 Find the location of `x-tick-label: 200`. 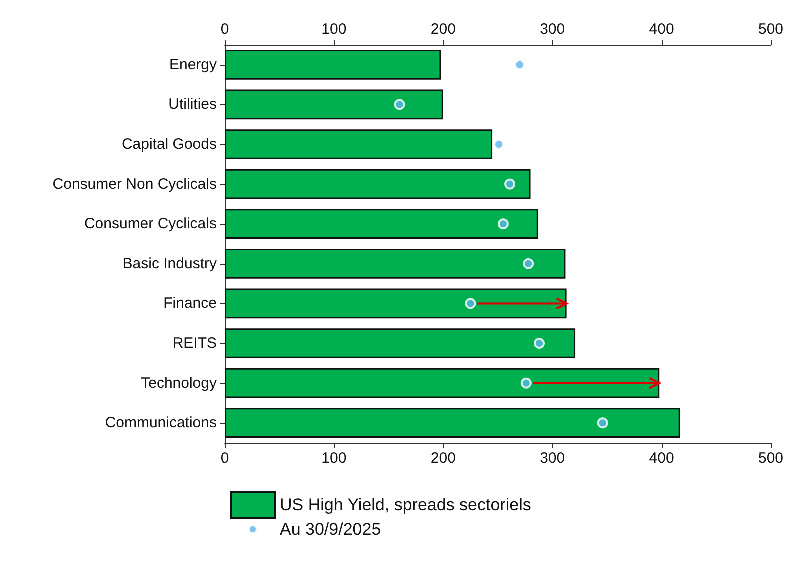

x-tick-label: 200 is located at coordinates (443, 458).